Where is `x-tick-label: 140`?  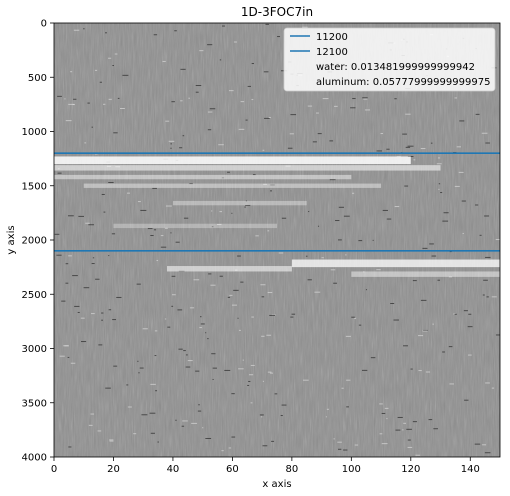
x-tick-label: 140 is located at coordinates (470, 469).